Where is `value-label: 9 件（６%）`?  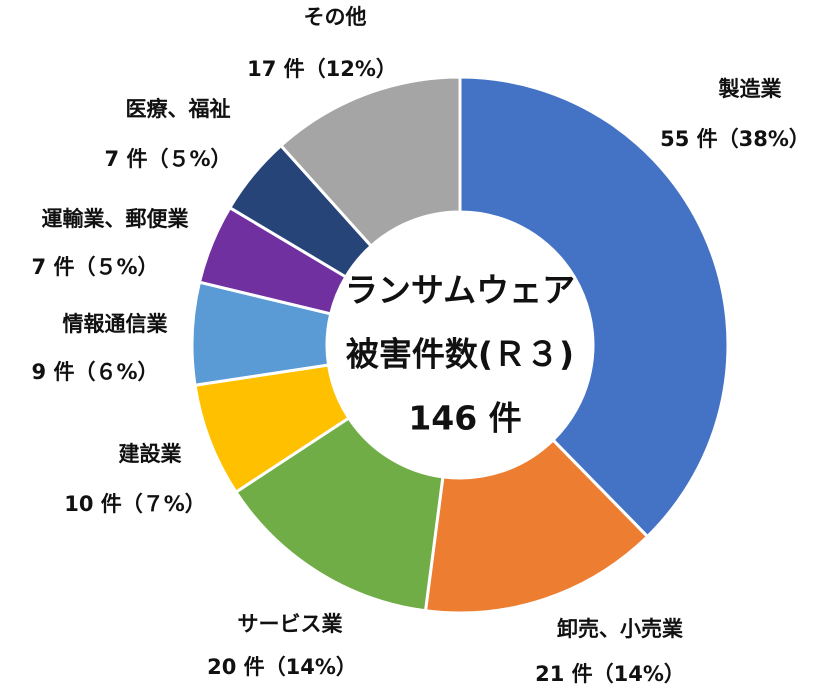
value-label: 9 件（６%） is located at coordinates (95, 372).